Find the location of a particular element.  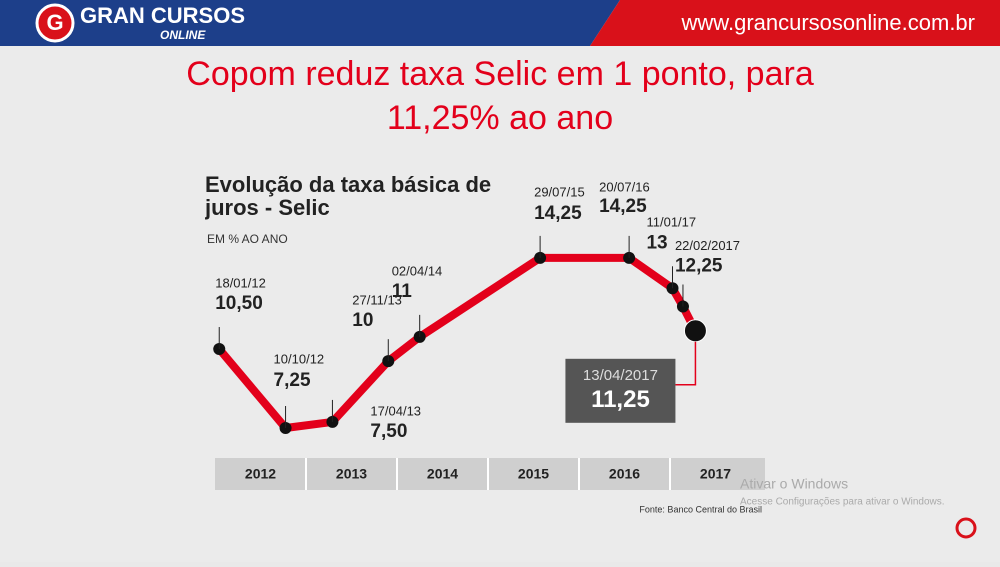

value-label: 11 is located at coordinates (402, 291).